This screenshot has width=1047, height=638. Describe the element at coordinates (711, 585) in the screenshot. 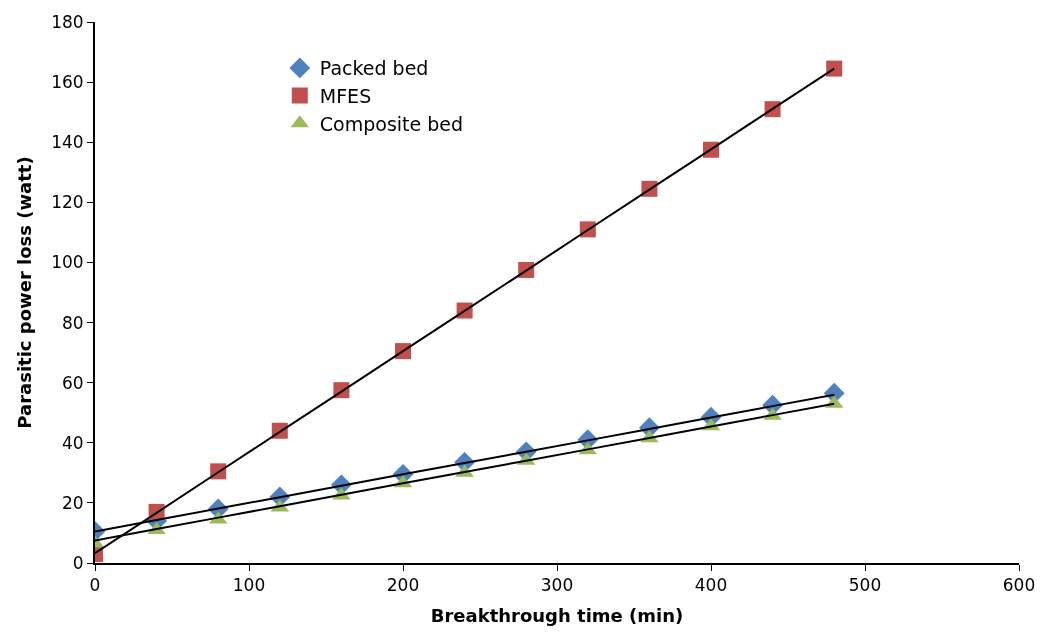

I see `x-tick-label: 400` at that location.